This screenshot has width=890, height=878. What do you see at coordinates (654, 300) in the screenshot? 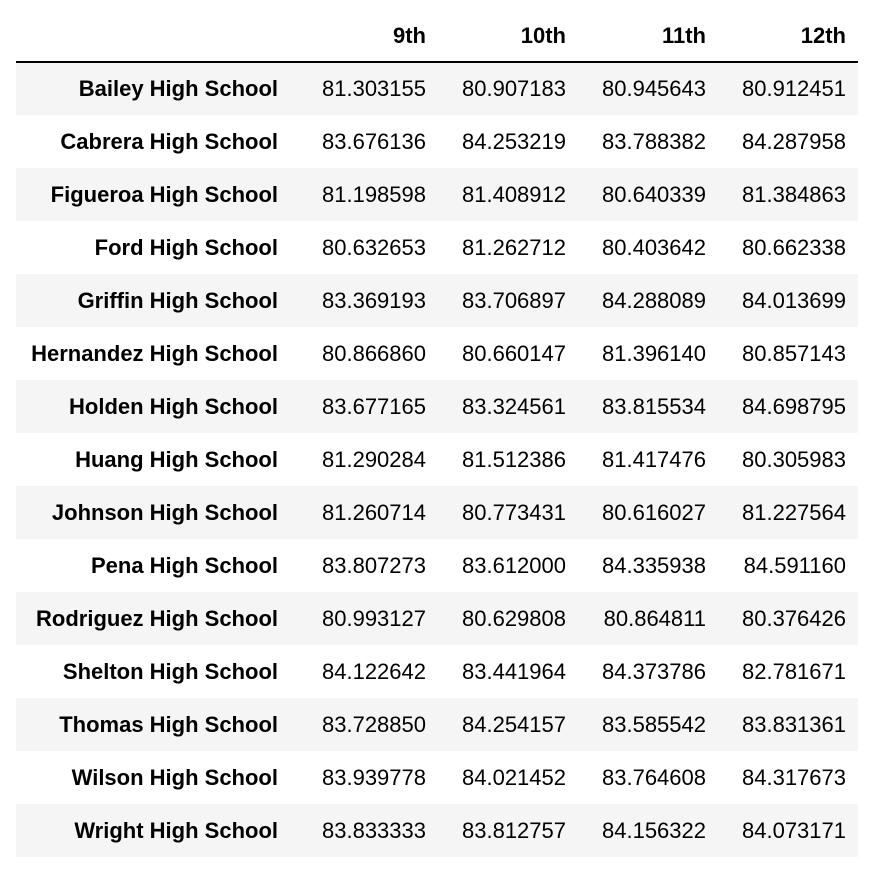
I see `table-cell-score: 84.288089` at bounding box center [654, 300].